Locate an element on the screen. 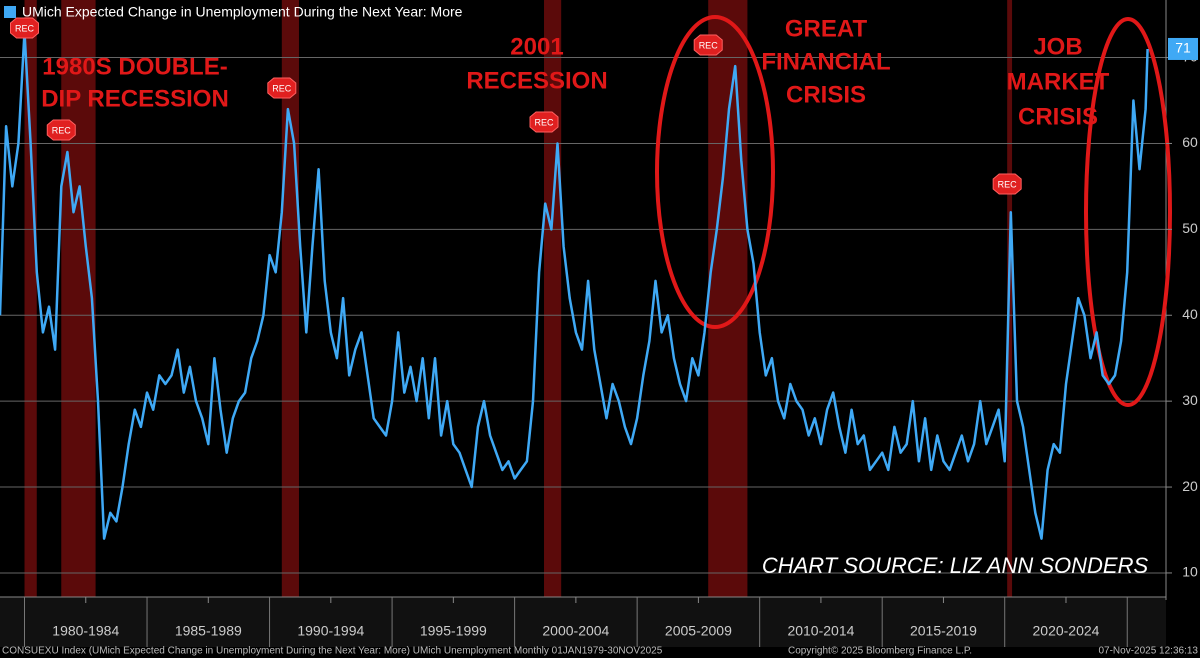  footer-right: 07-Nov-2025 12:36:13 is located at coordinates (1148, 651).